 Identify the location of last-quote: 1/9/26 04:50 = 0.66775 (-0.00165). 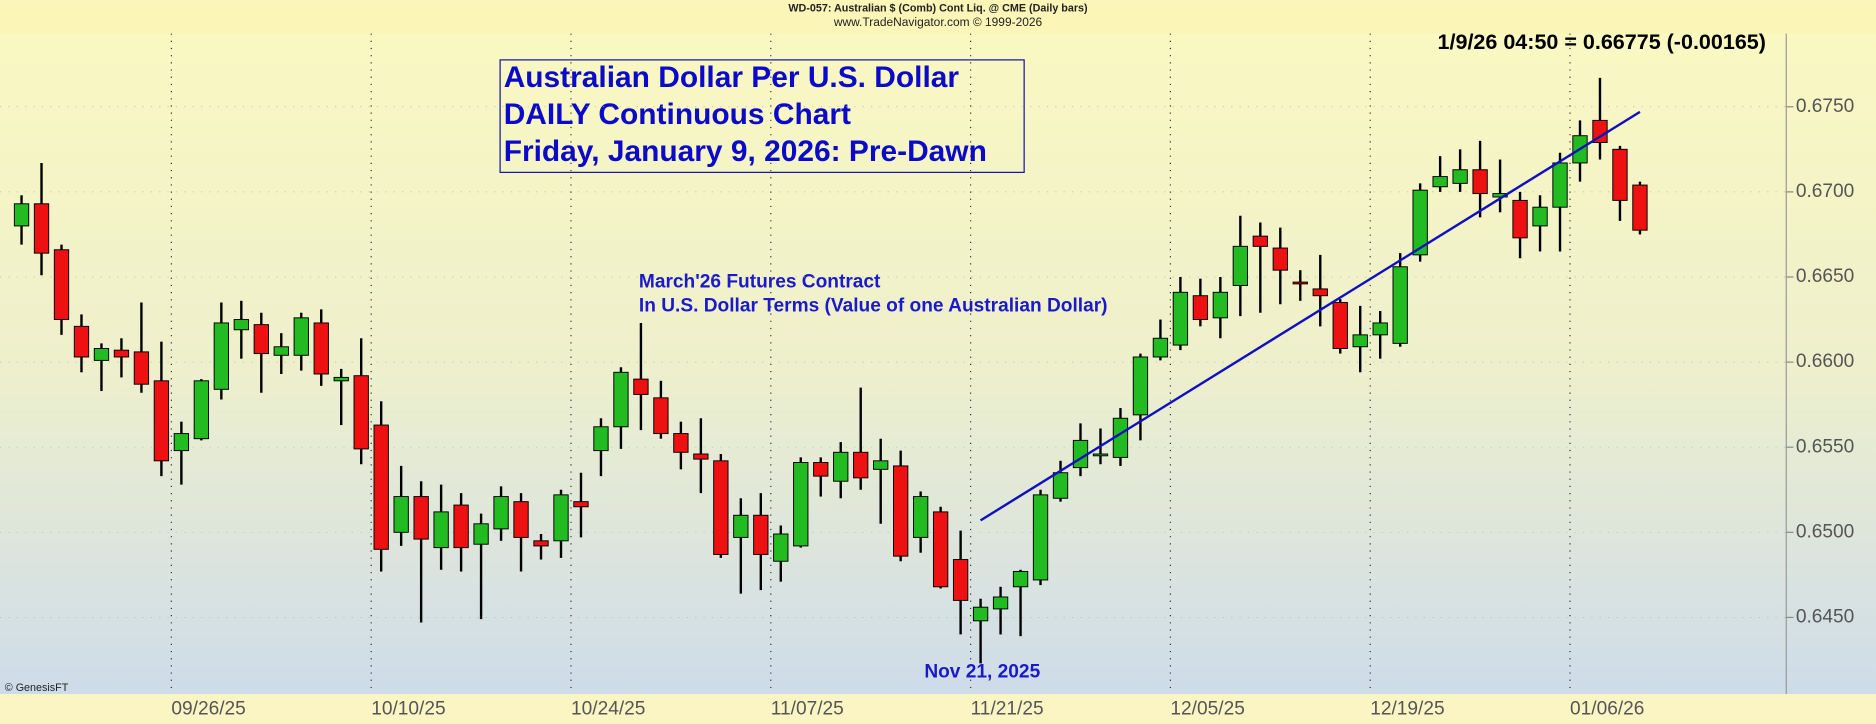
(1602, 42).